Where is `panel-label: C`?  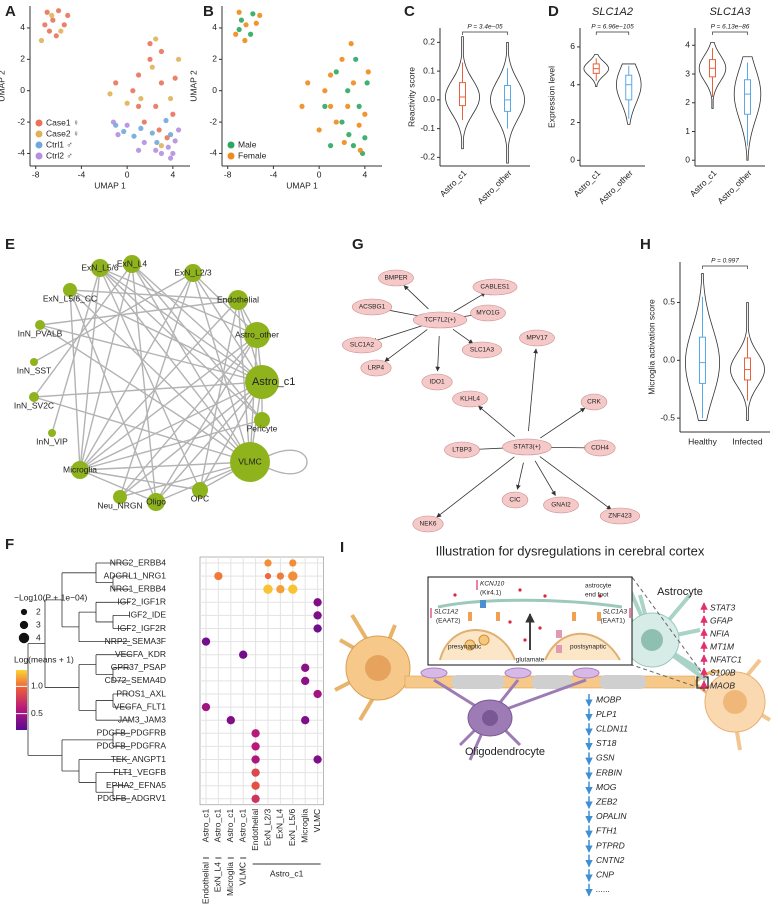 panel-label: C is located at coordinates (409, 11).